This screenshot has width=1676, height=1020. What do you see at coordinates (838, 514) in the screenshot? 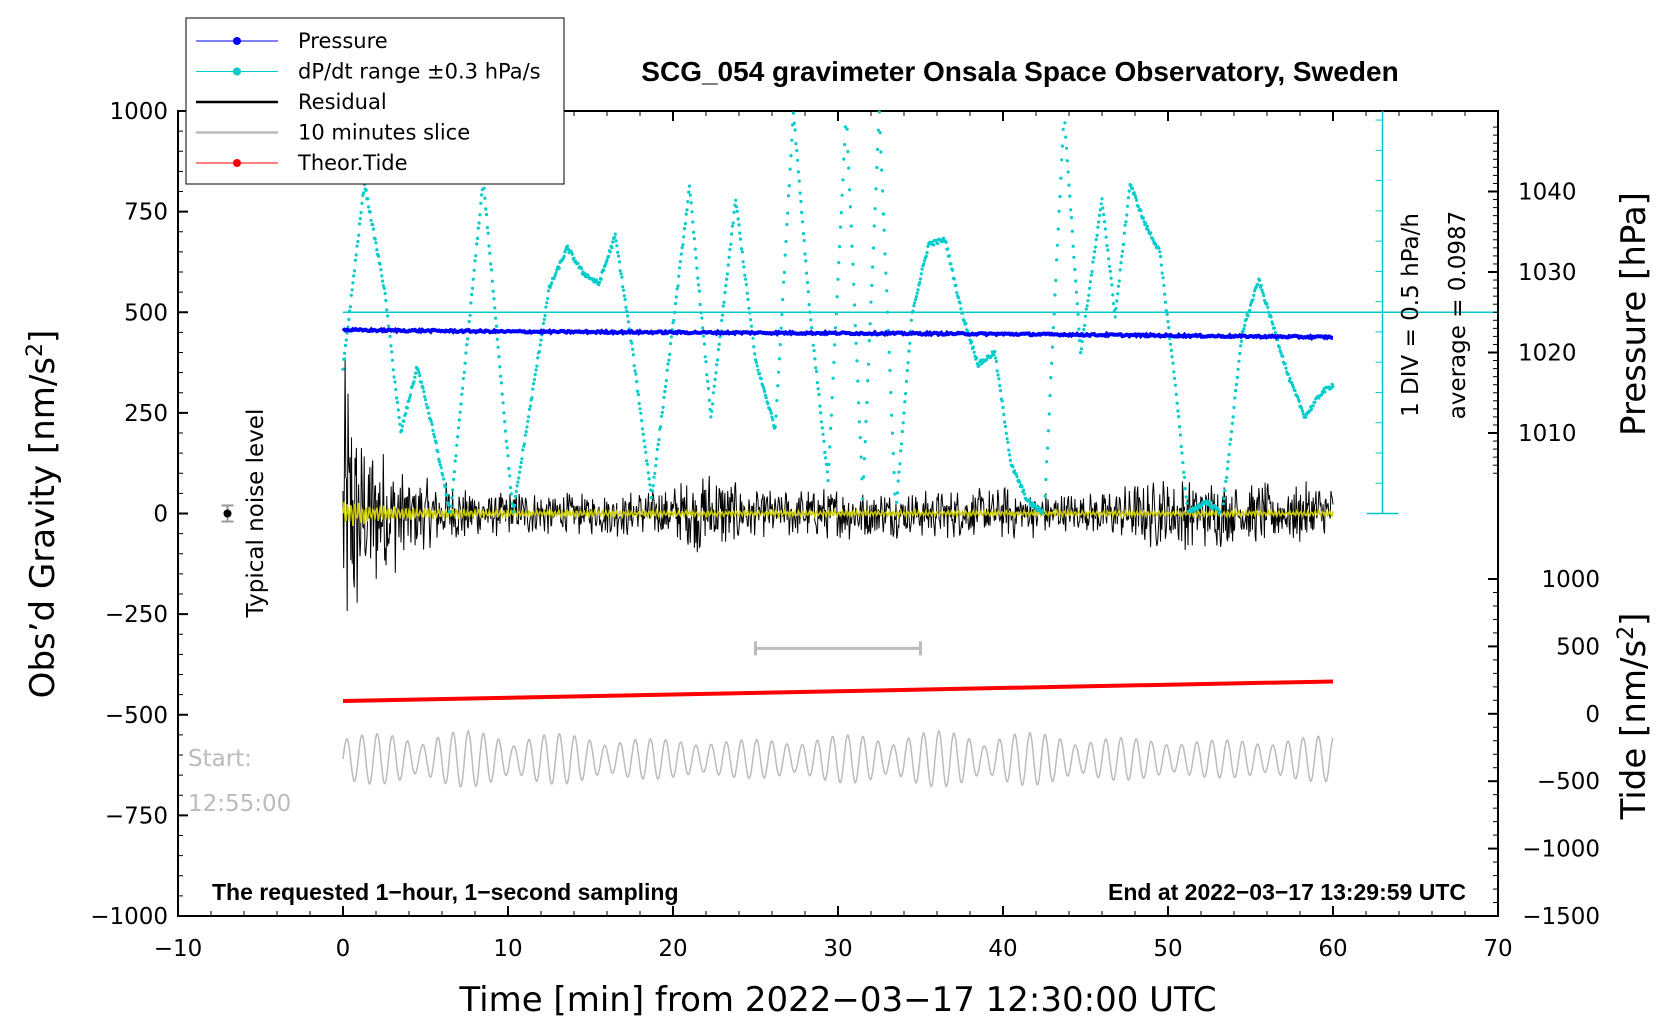
I see `residual-yellow-series` at bounding box center [838, 514].